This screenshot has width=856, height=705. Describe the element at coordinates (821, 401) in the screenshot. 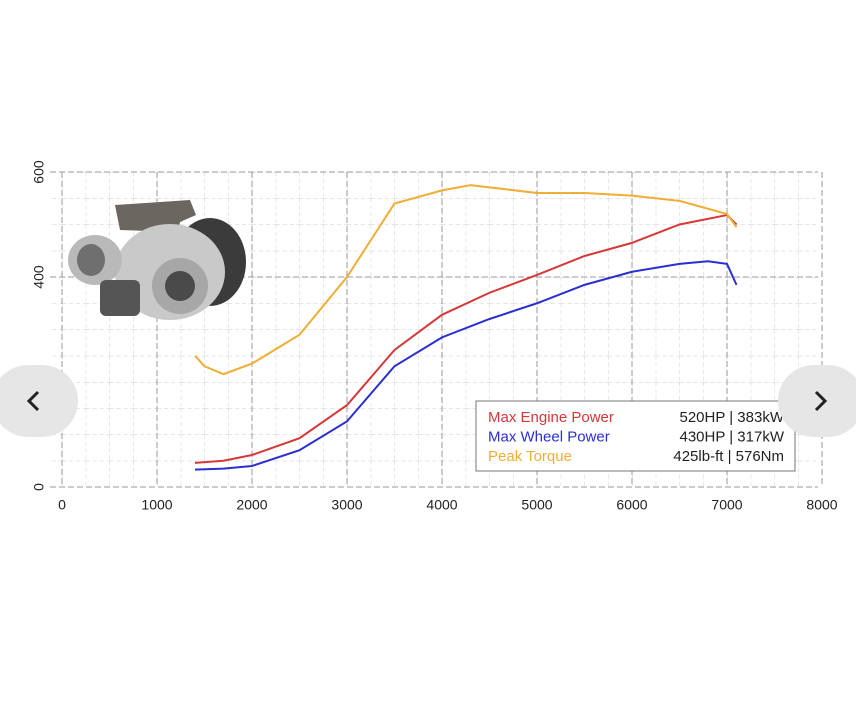

I see `chevron-right` at that location.